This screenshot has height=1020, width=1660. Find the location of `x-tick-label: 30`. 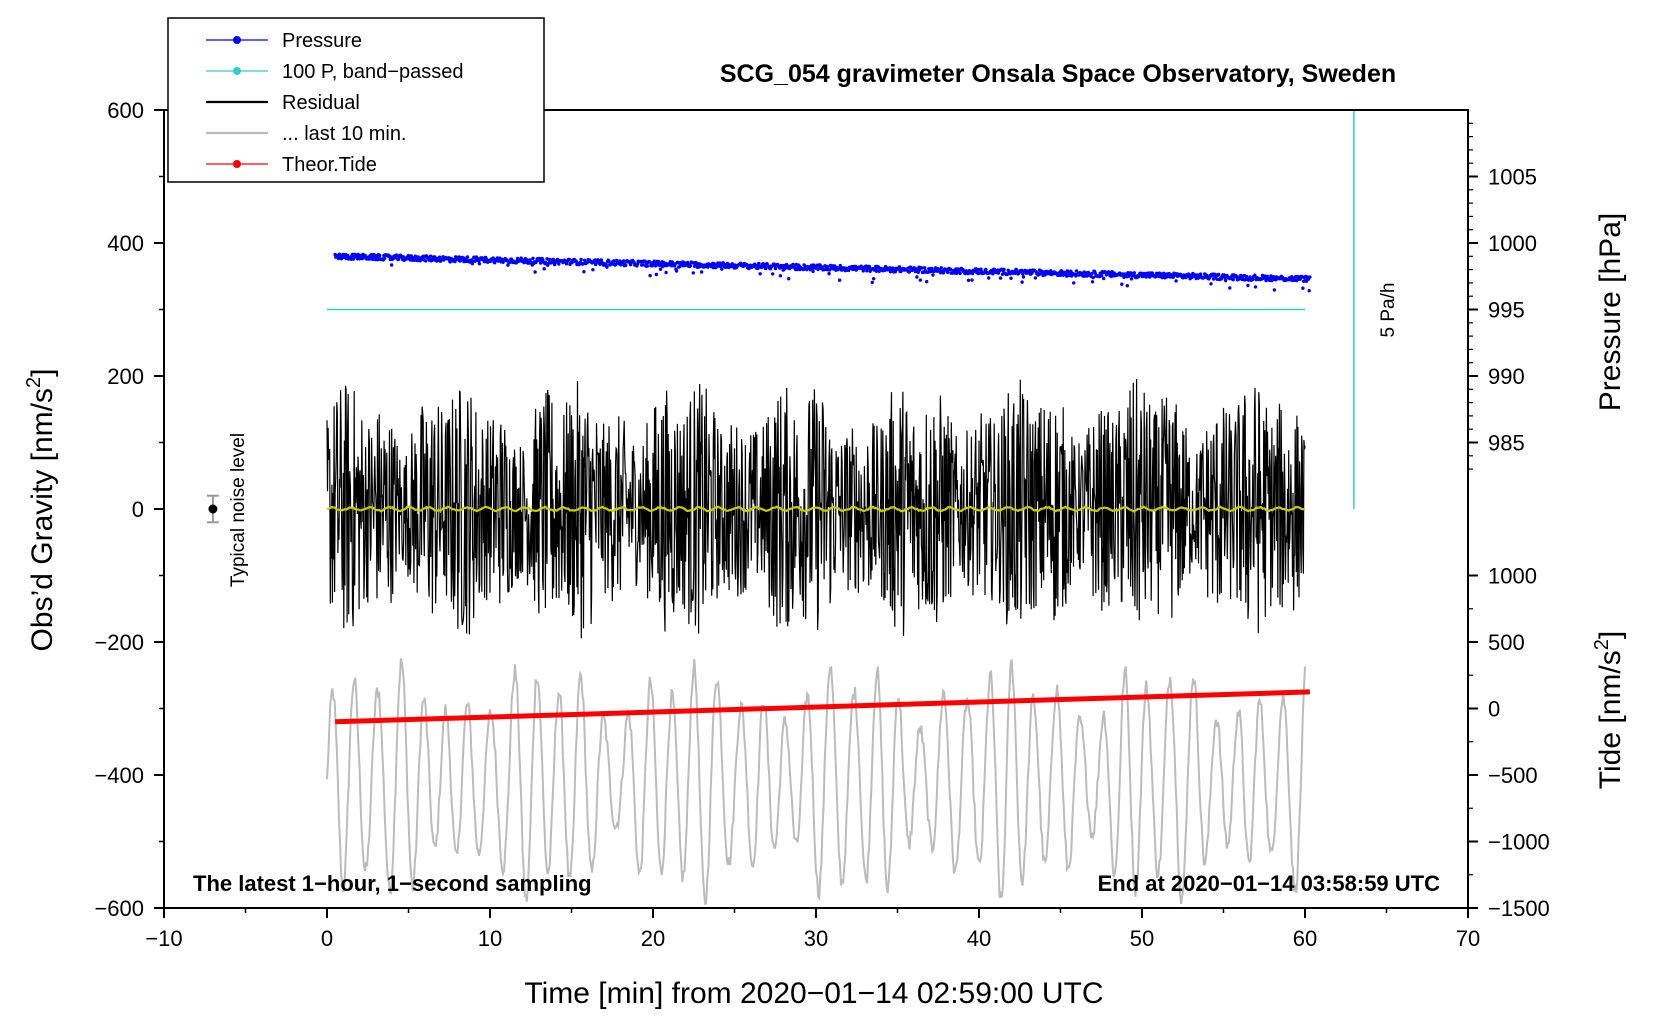

x-tick-label: 30 is located at coordinates (816, 938).